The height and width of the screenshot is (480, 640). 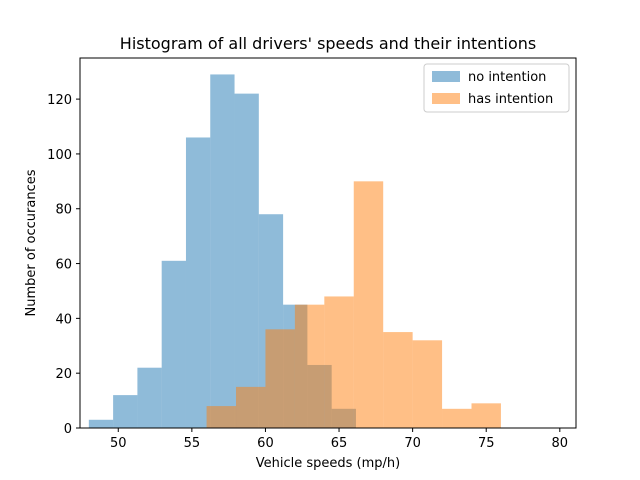 What do you see at coordinates (398, 380) in the screenshot?
I see `bar-series1-bin6` at bounding box center [398, 380].